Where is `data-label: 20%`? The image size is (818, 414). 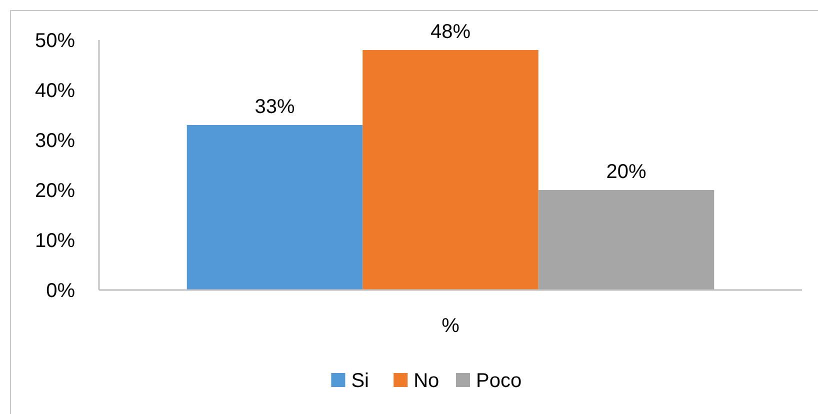 data-label: 20% is located at coordinates (626, 172).